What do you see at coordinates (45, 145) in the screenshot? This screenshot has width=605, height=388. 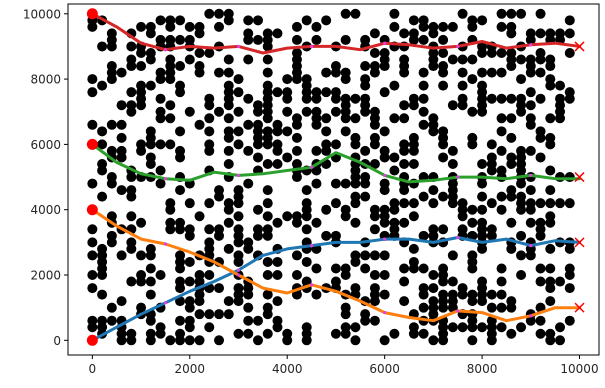 I see `y-tick-label: 6000` at bounding box center [45, 145].